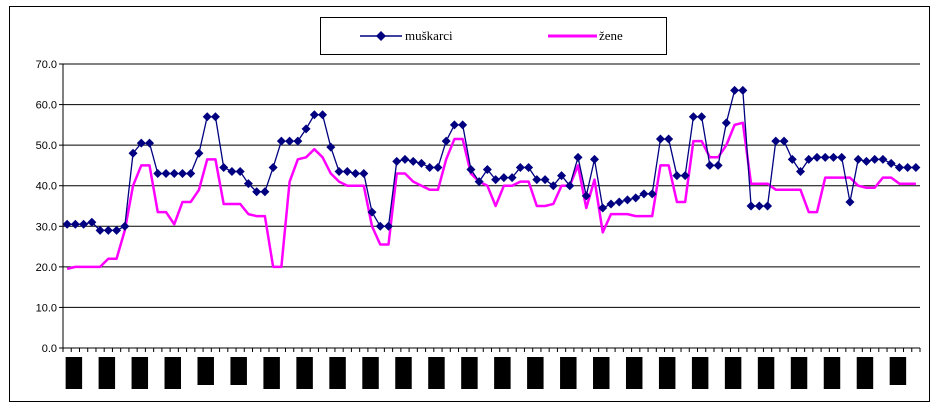 The width and height of the screenshot is (937, 407). Describe the element at coordinates (493, 36) in the screenshot. I see `legend: muškarci žene` at that location.